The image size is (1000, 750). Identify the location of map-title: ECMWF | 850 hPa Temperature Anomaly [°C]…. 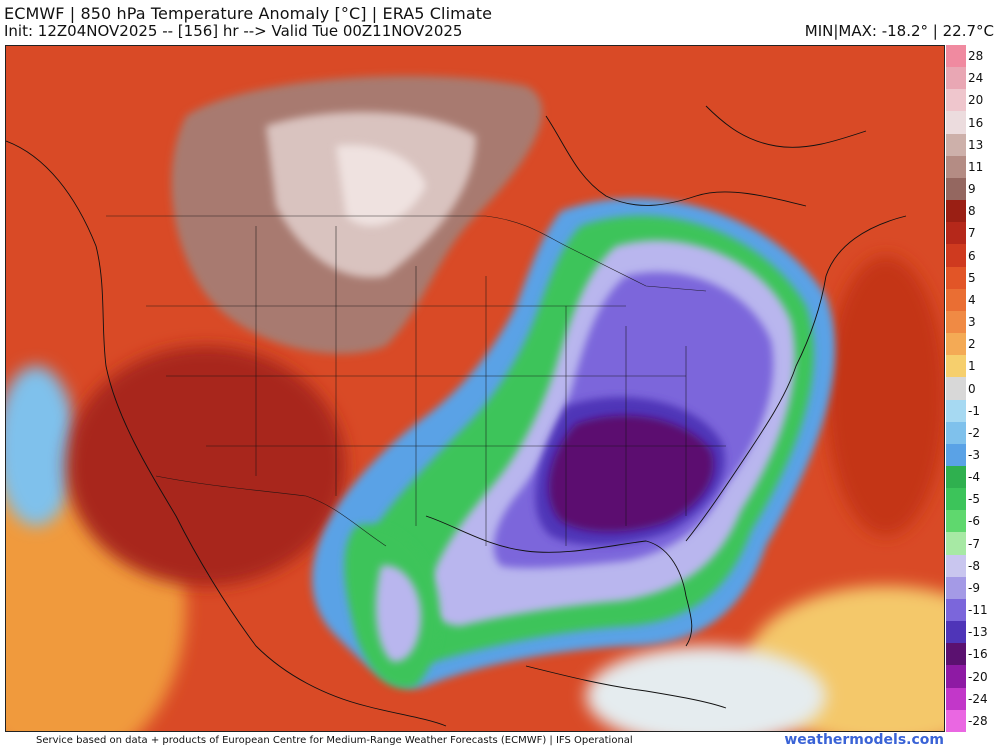
(248, 13).